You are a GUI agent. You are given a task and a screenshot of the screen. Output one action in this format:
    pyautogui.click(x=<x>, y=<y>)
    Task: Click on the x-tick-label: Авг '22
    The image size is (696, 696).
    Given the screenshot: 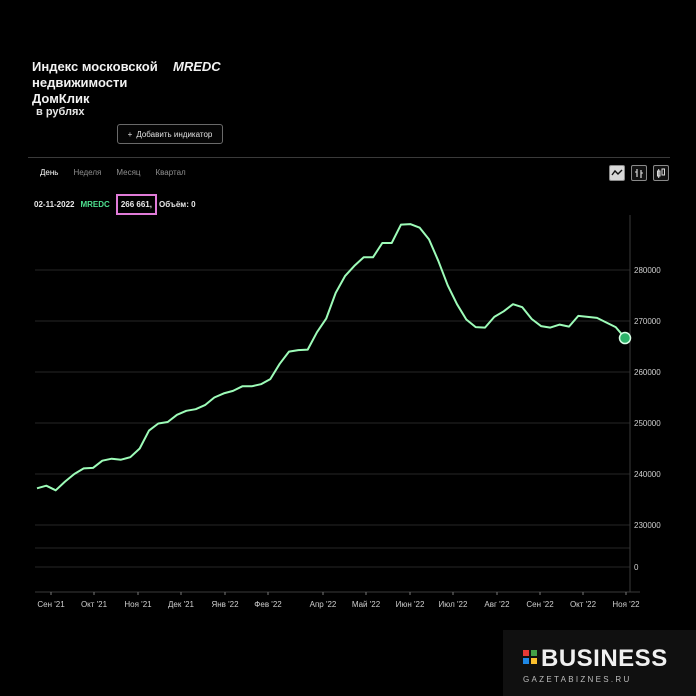 What is the action you would take?
    pyautogui.click(x=497, y=604)
    